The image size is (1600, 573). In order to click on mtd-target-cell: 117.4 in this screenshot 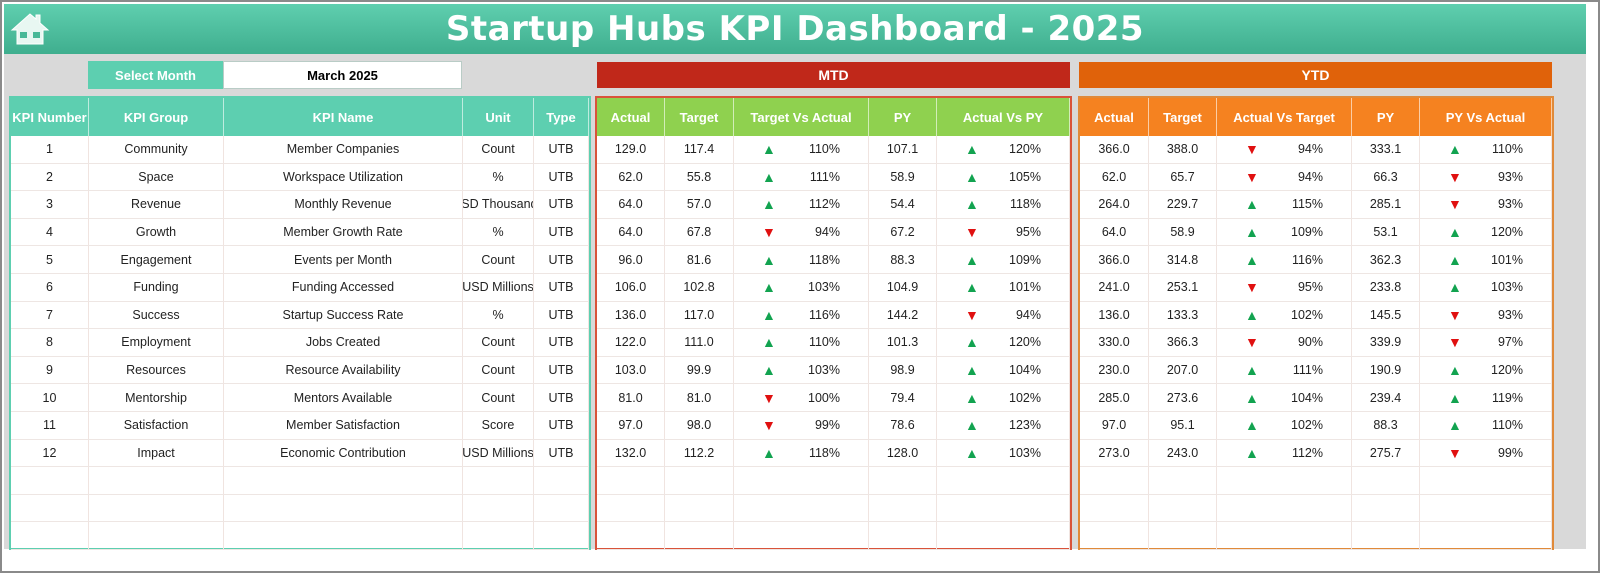, I will do `click(699, 149)`.